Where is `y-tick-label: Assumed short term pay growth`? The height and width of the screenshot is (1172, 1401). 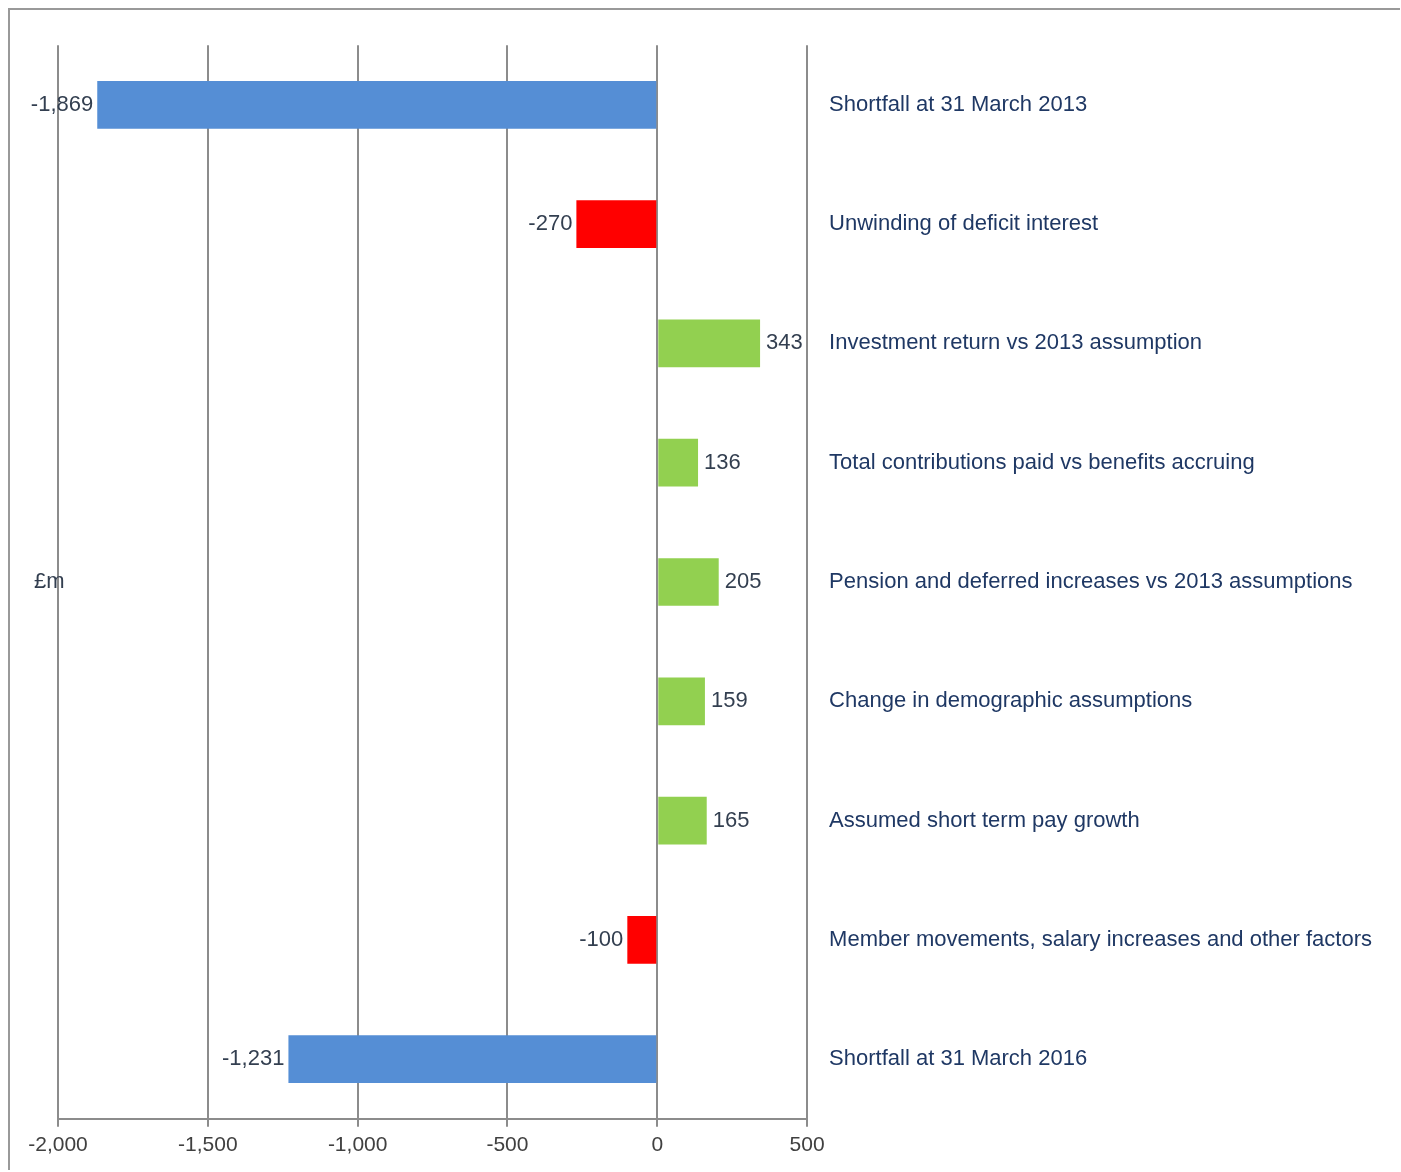
y-tick-label: Assumed short term pay growth is located at coordinates (984, 819).